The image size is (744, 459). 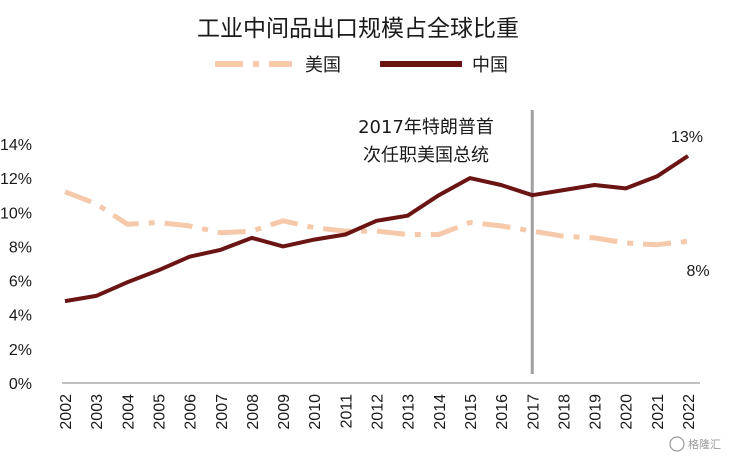 I want to click on y-axis: 0% 2% 4% 6% 8% 10% 12% 14%, so click(x=16, y=265).